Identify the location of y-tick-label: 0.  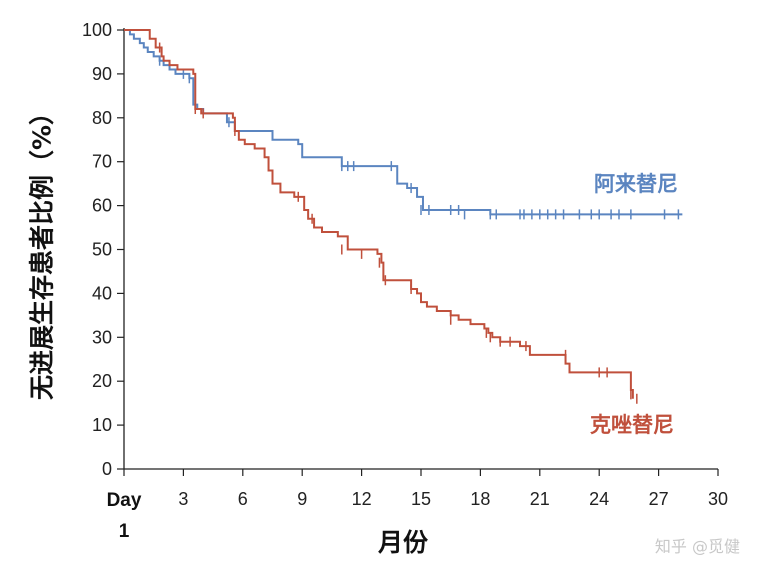
(107, 469).